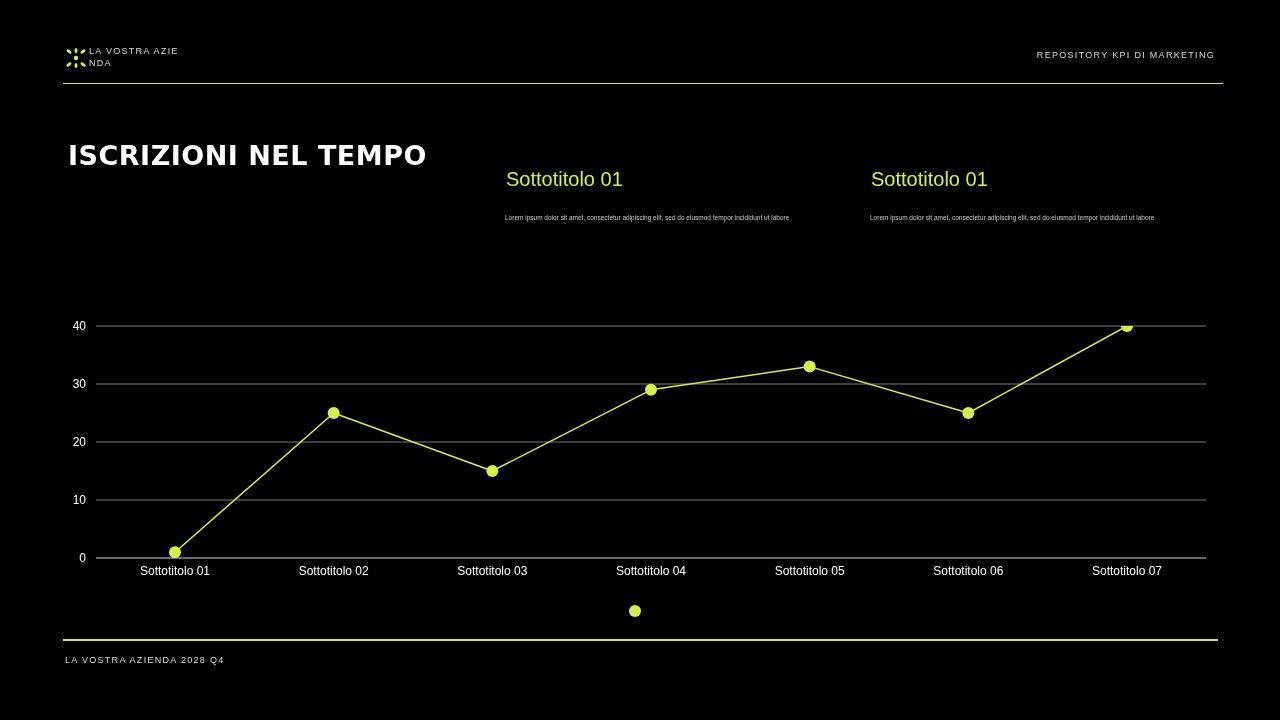 Image resolution: width=1280 pixels, height=720 pixels. I want to click on text: REPOSITORY KPI DI MARKETING, so click(1125, 55).